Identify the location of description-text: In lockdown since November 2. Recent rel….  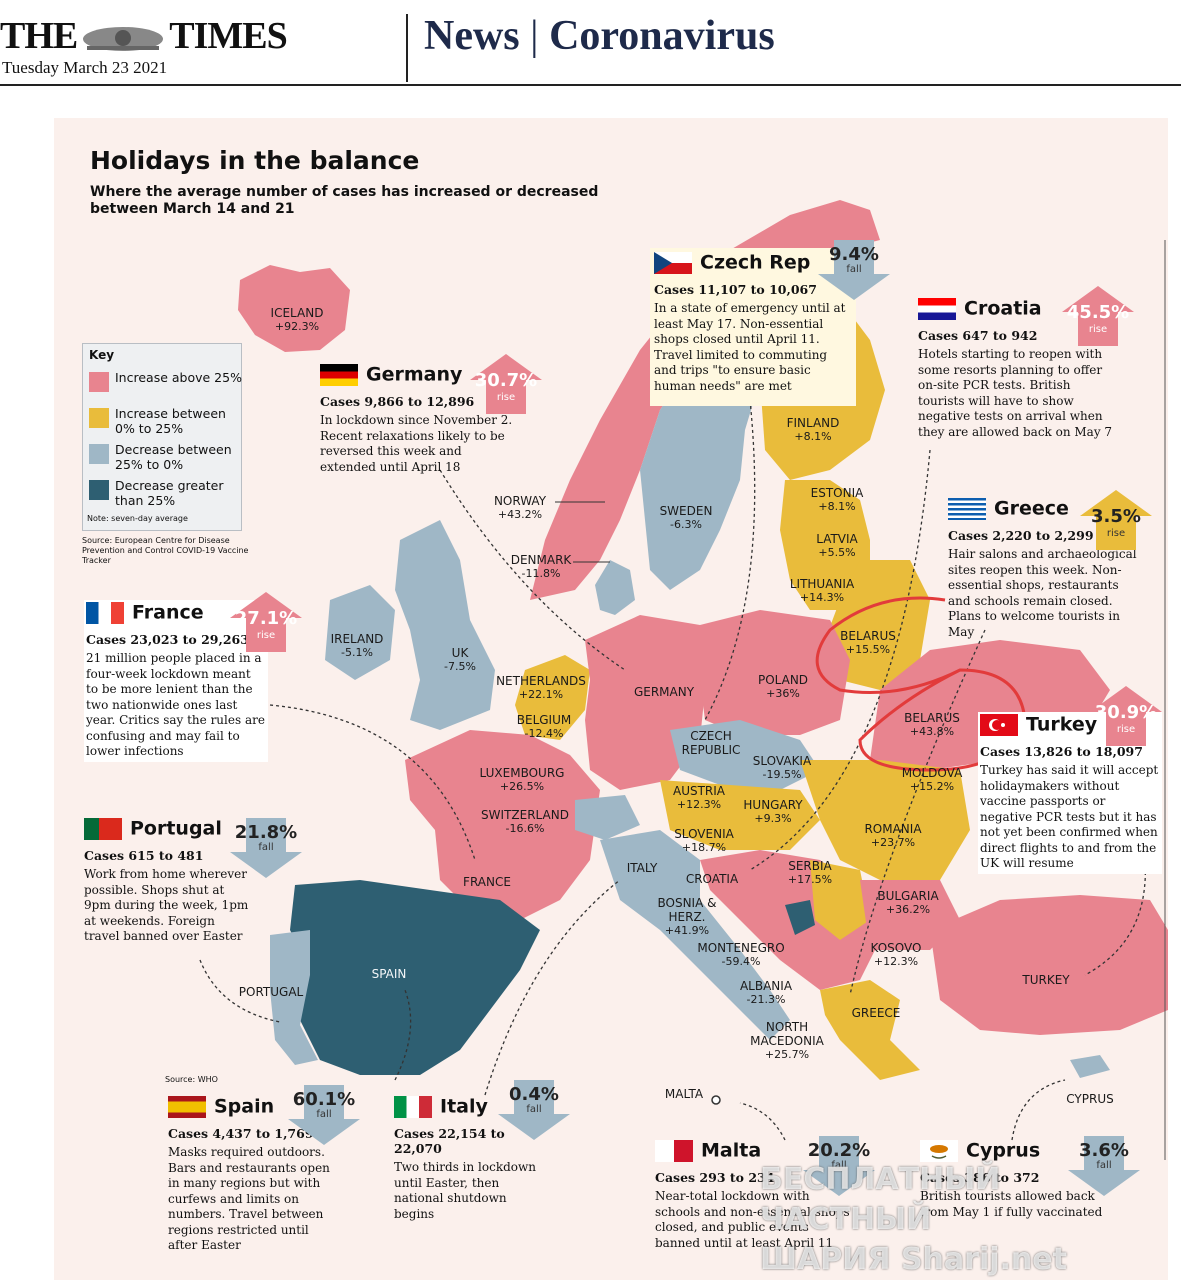
(416, 443).